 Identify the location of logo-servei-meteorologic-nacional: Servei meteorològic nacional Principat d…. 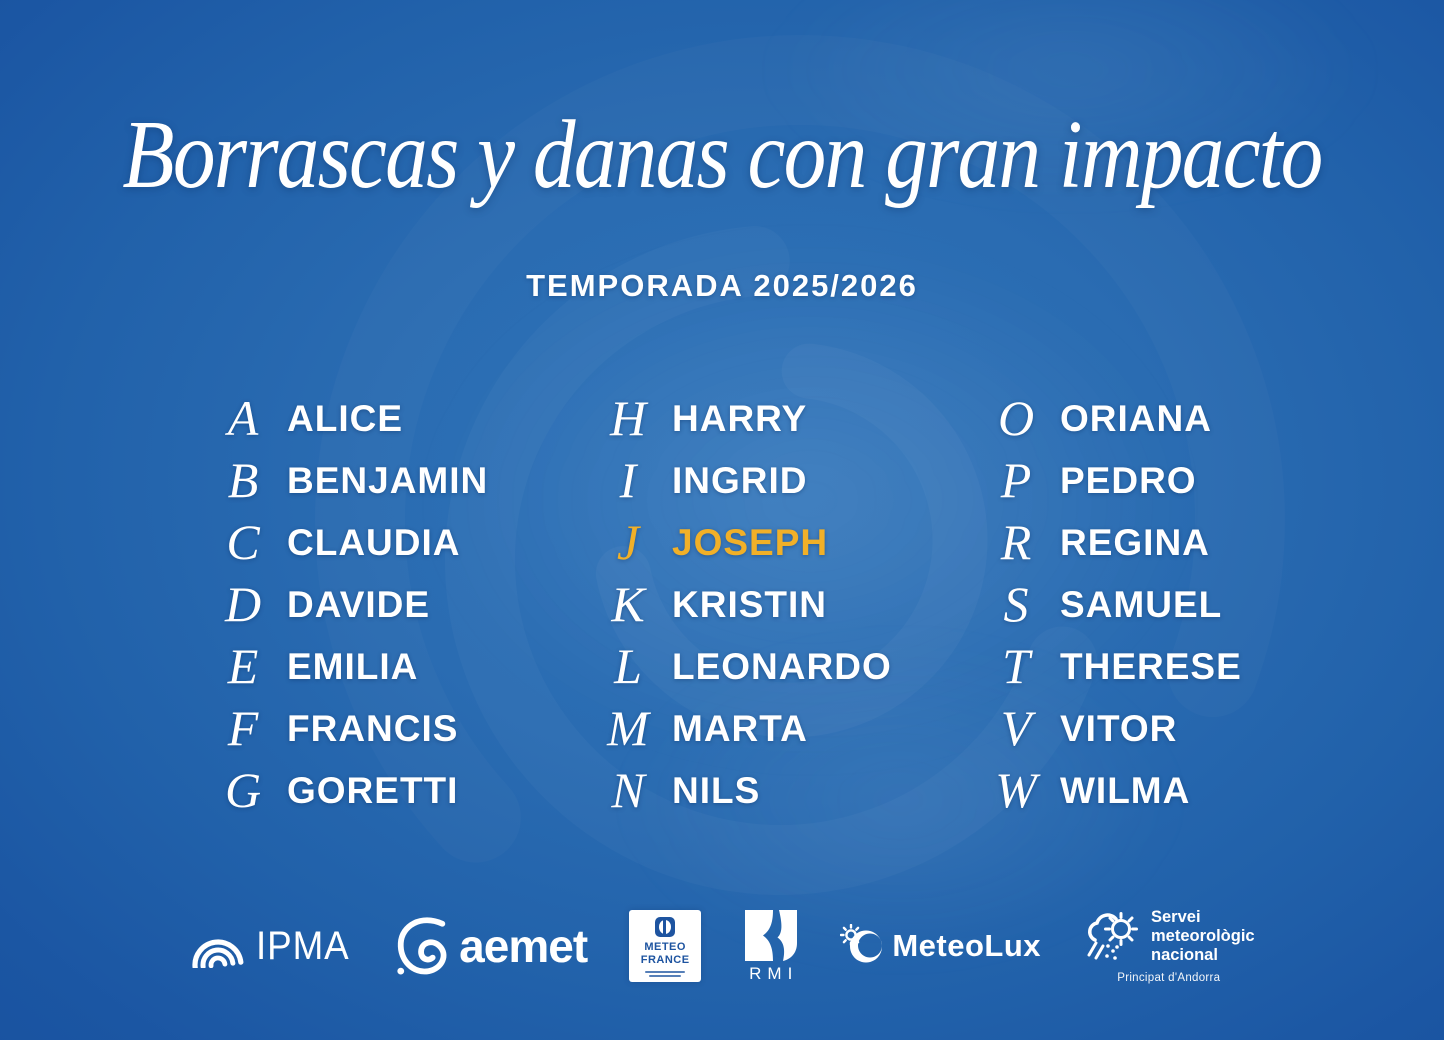
(1169, 946).